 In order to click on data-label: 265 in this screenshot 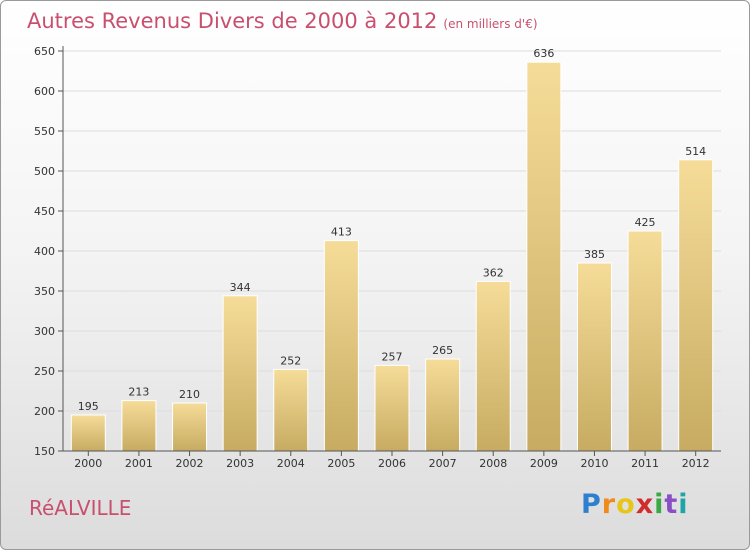, I will do `click(442, 350)`.